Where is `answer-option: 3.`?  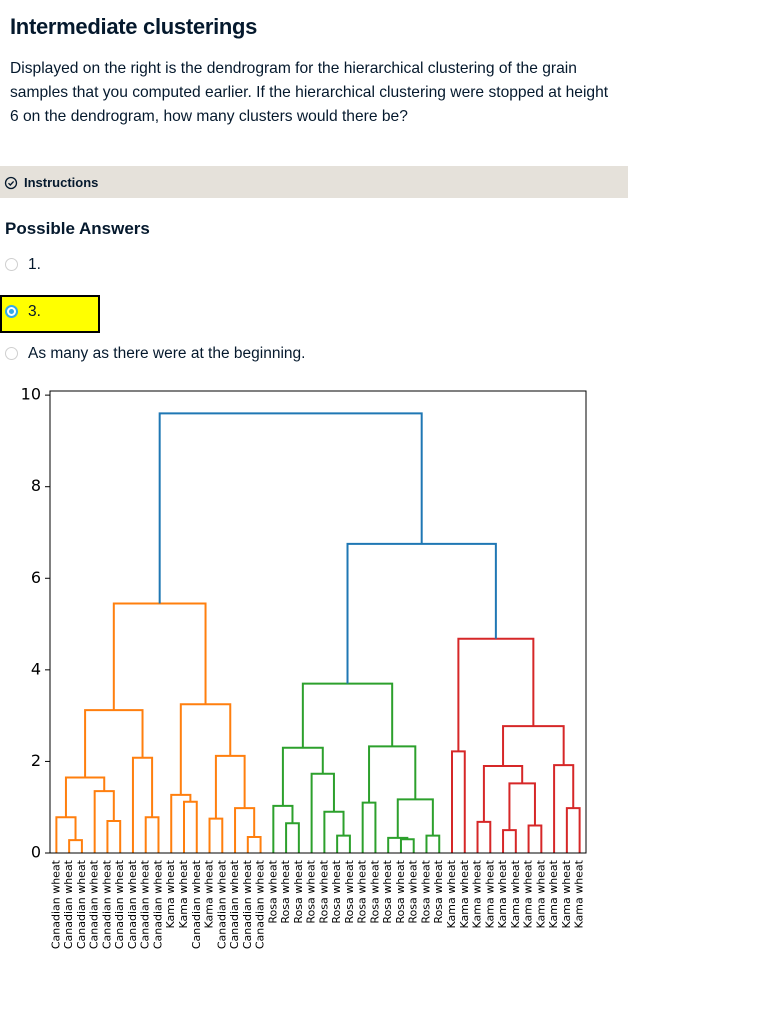 answer-option: 3. is located at coordinates (50, 314).